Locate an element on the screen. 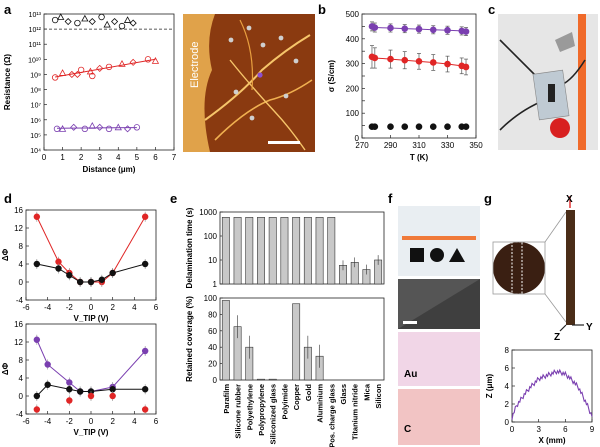 Image resolution: width=600 pixels, height=447 pixels. y-tick-label: 10¹¹ is located at coordinates (35, 45).